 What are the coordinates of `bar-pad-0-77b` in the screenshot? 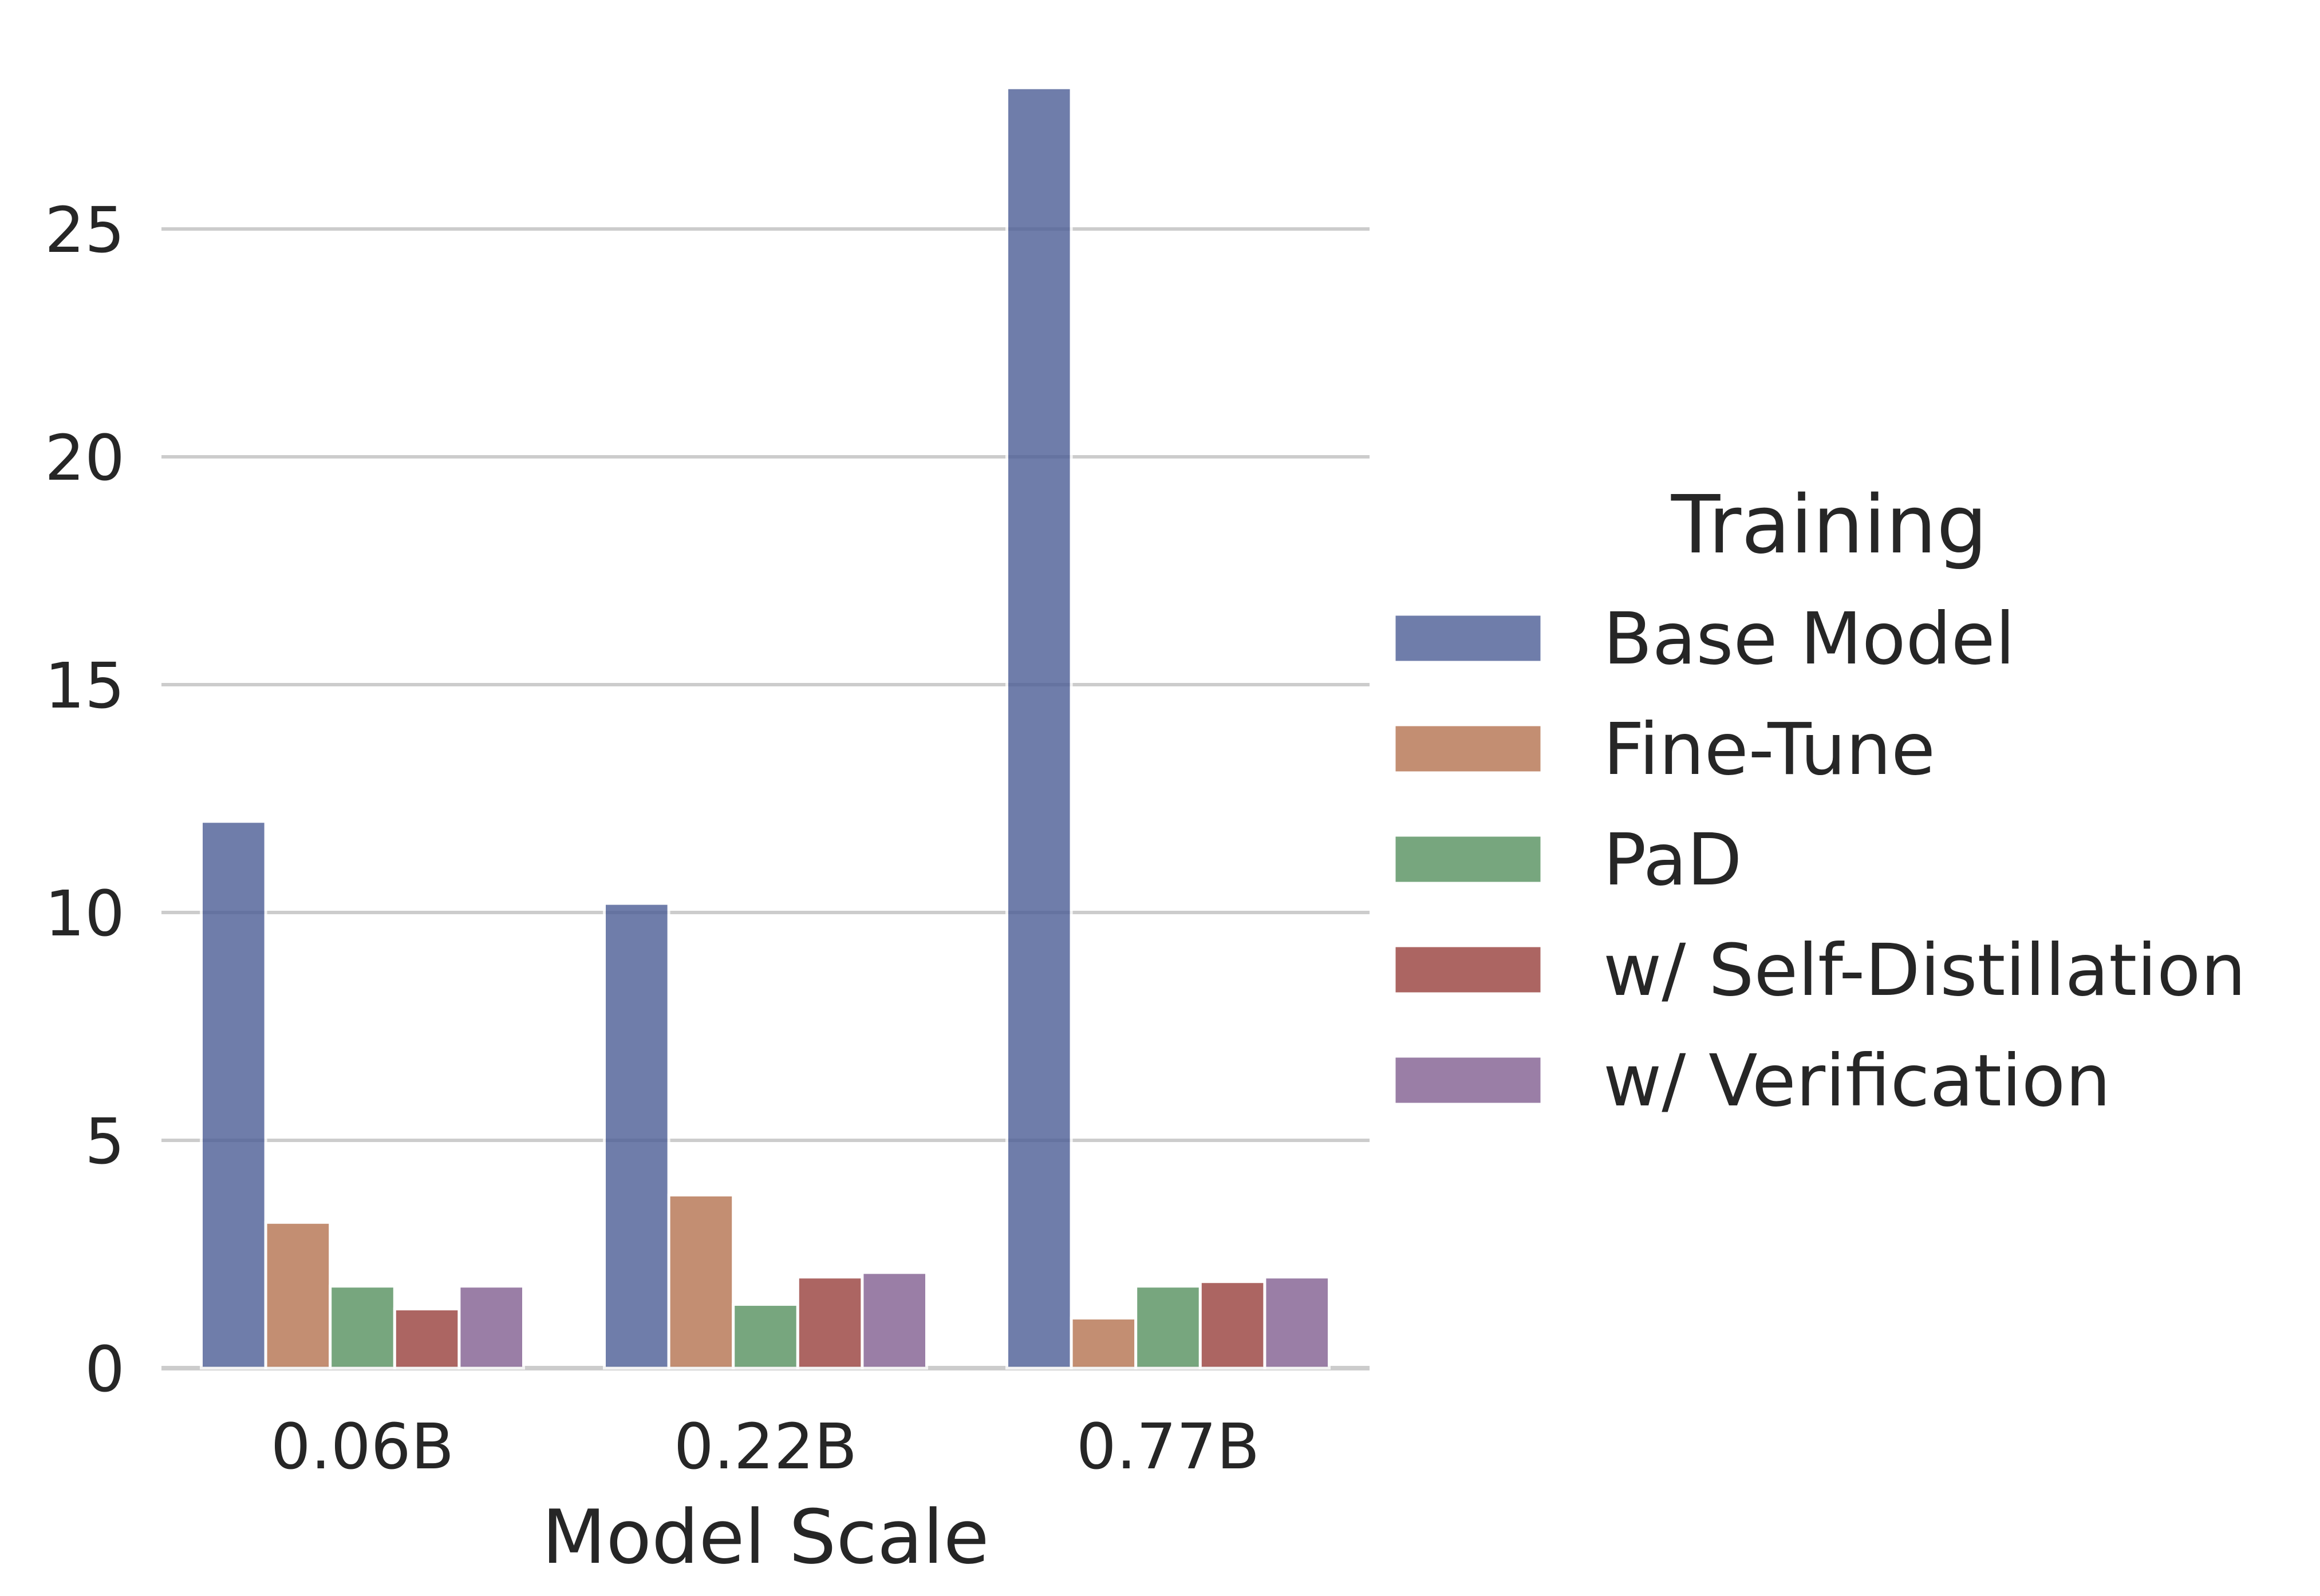 It's located at (1168, 1328).